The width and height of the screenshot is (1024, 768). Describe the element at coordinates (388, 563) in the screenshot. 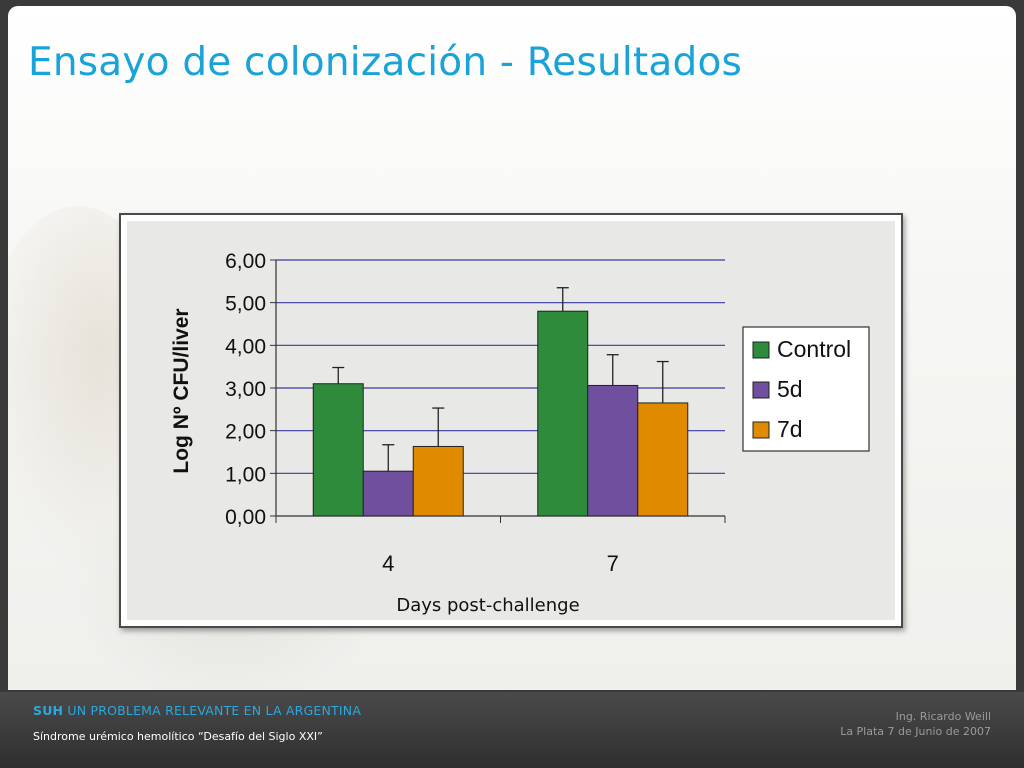

I see `x-tick-label: 4` at that location.